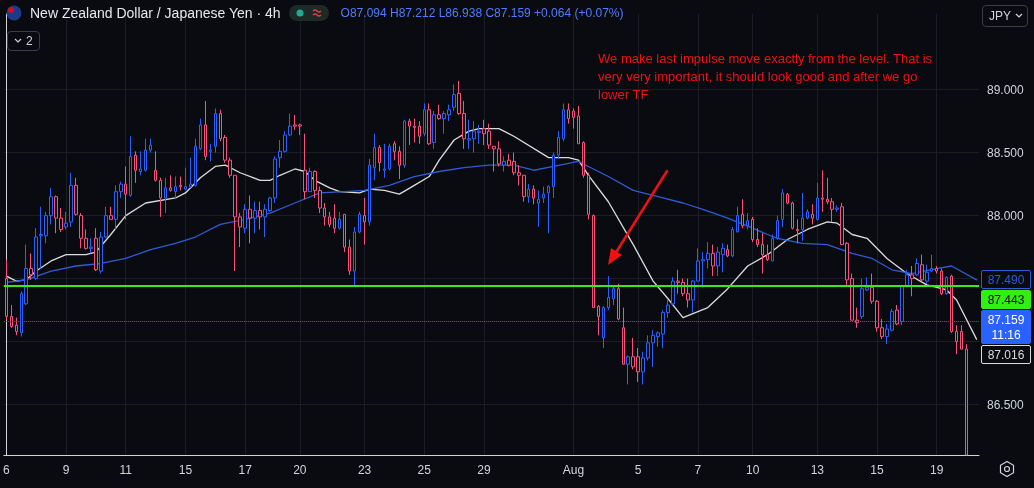 The width and height of the screenshot is (1034, 488). Describe the element at coordinates (573, 470) in the screenshot. I see `x-tick-label: Aug` at that location.